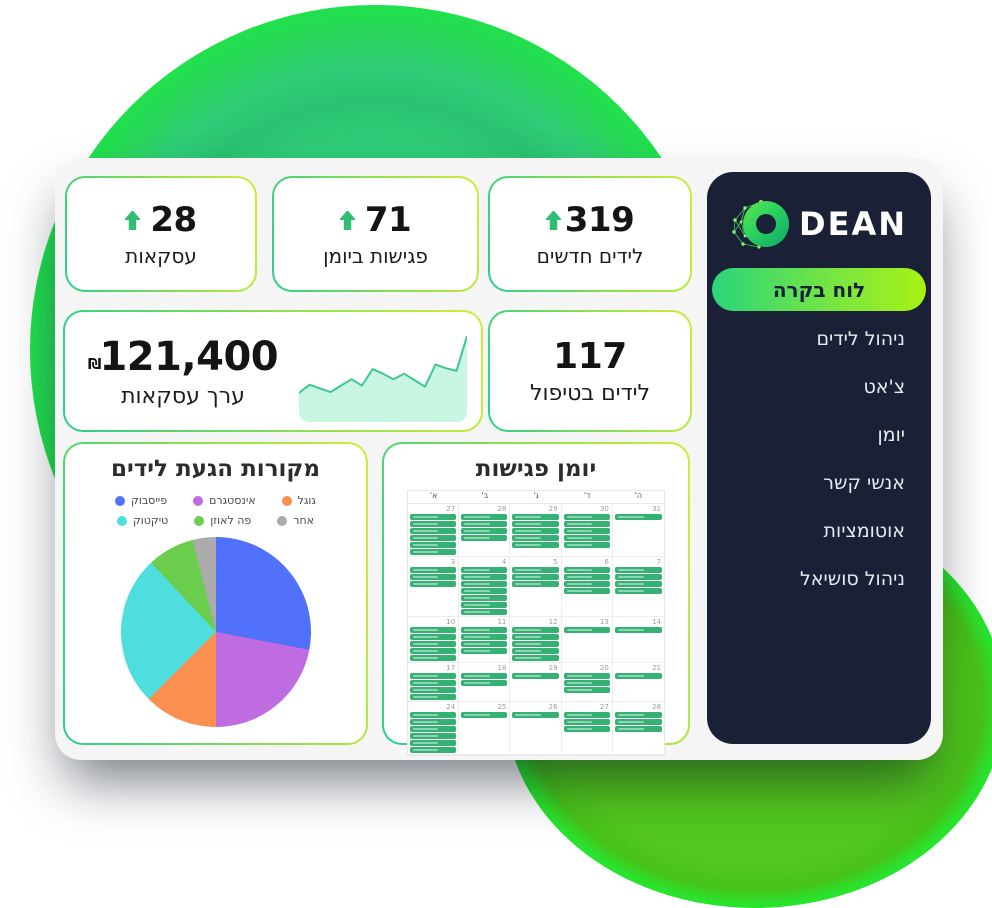 The image size is (992, 908). I want to click on calendar-day-number: 27, so click(451, 509).